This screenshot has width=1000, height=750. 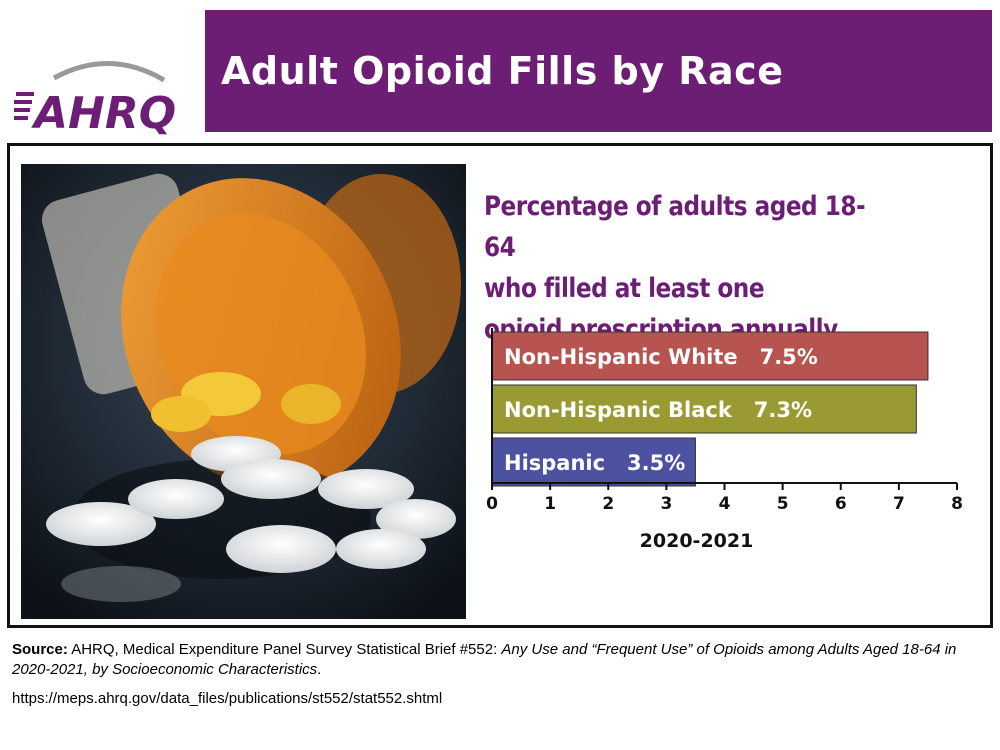 I want to click on x-tick-label: 7, so click(x=899, y=504).